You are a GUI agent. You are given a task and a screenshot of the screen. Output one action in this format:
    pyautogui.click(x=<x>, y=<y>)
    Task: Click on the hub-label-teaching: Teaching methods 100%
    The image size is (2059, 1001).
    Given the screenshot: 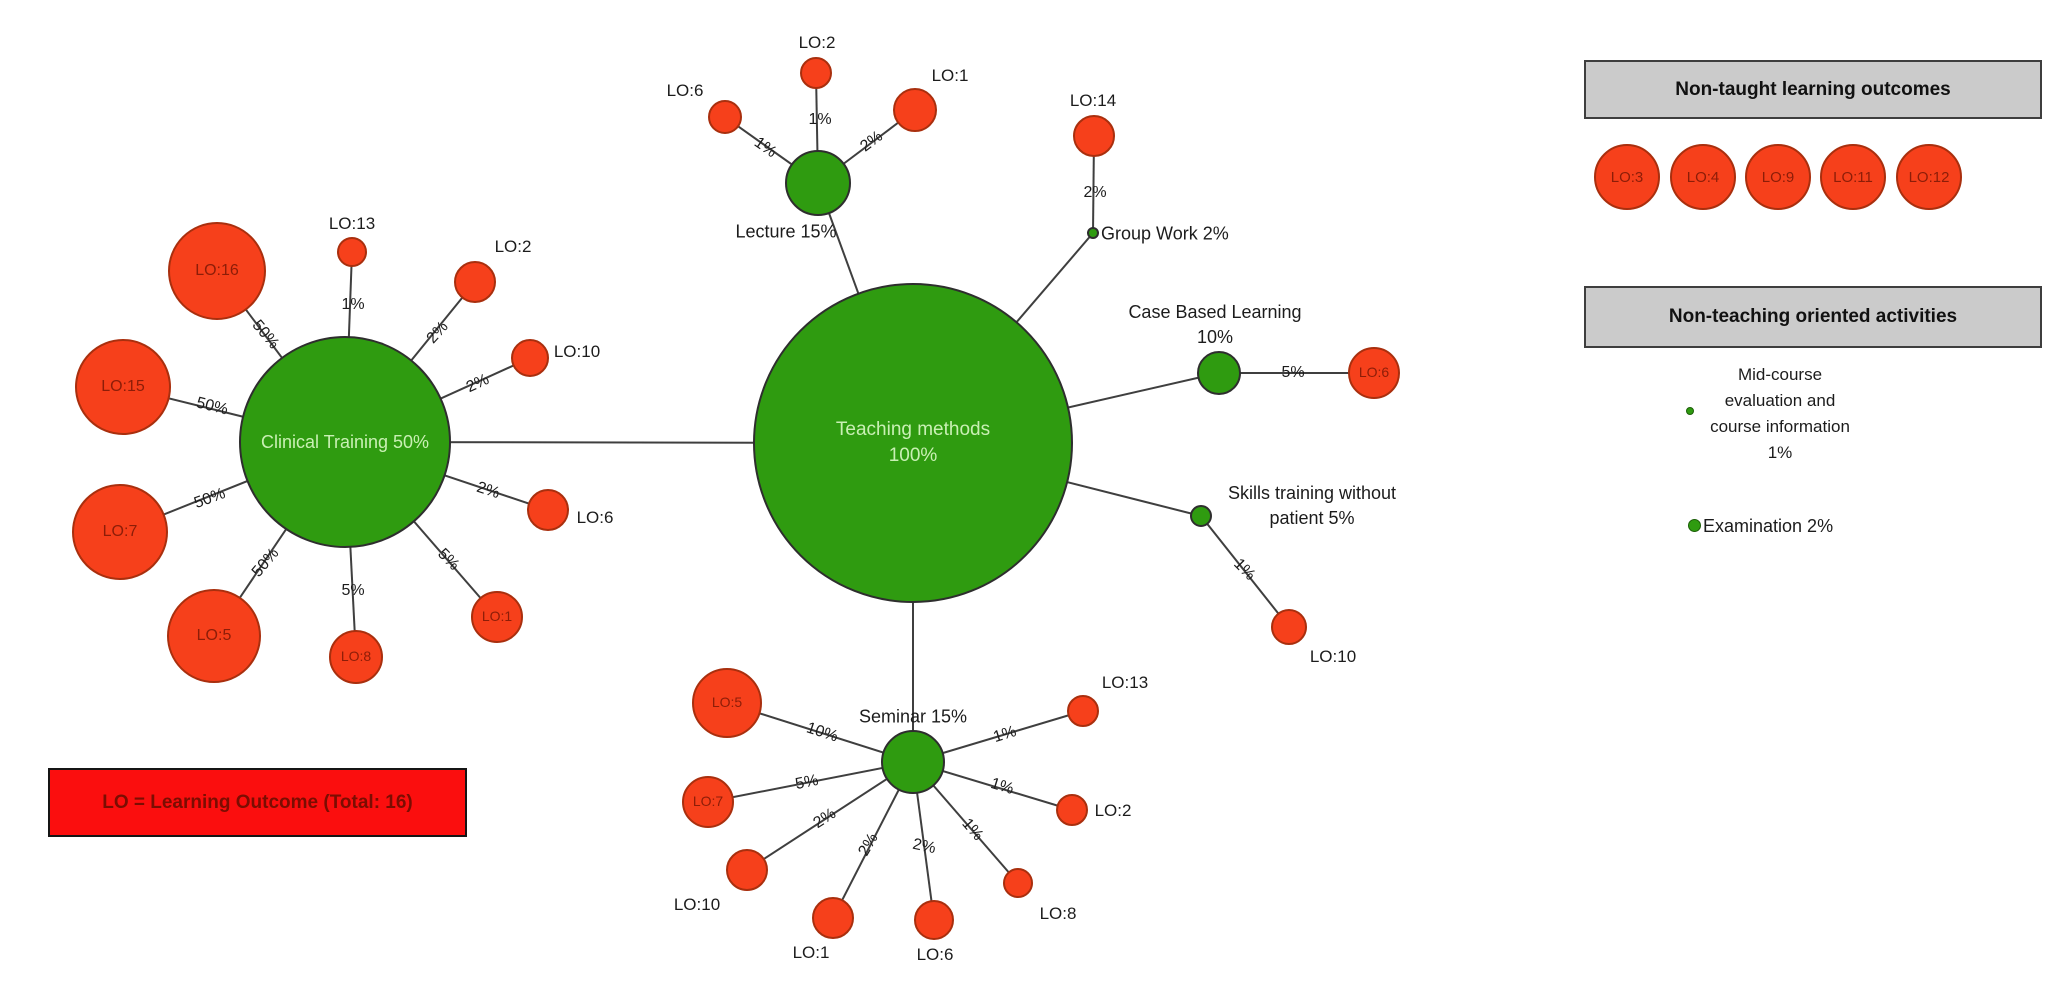 What is the action you would take?
    pyautogui.click(x=913, y=442)
    